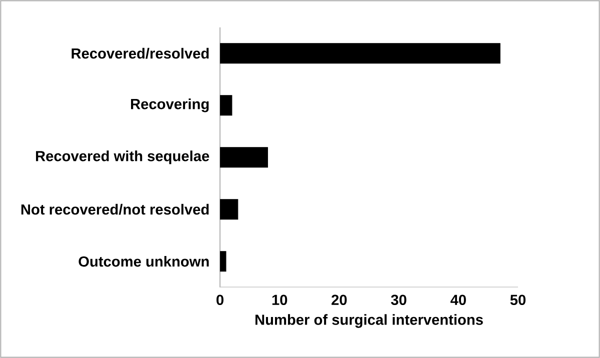 The height and width of the screenshot is (358, 600). What do you see at coordinates (220, 300) in the screenshot?
I see `x-tick-label: 0` at bounding box center [220, 300].